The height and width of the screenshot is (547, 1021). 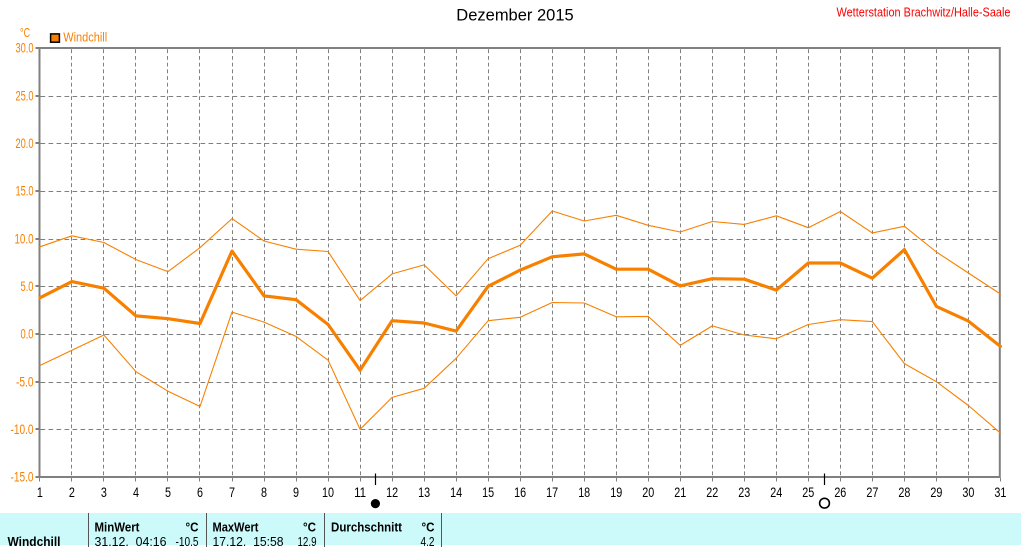 What do you see at coordinates (514, 15) in the screenshot?
I see `svg-text: Dezember 2015` at bounding box center [514, 15].